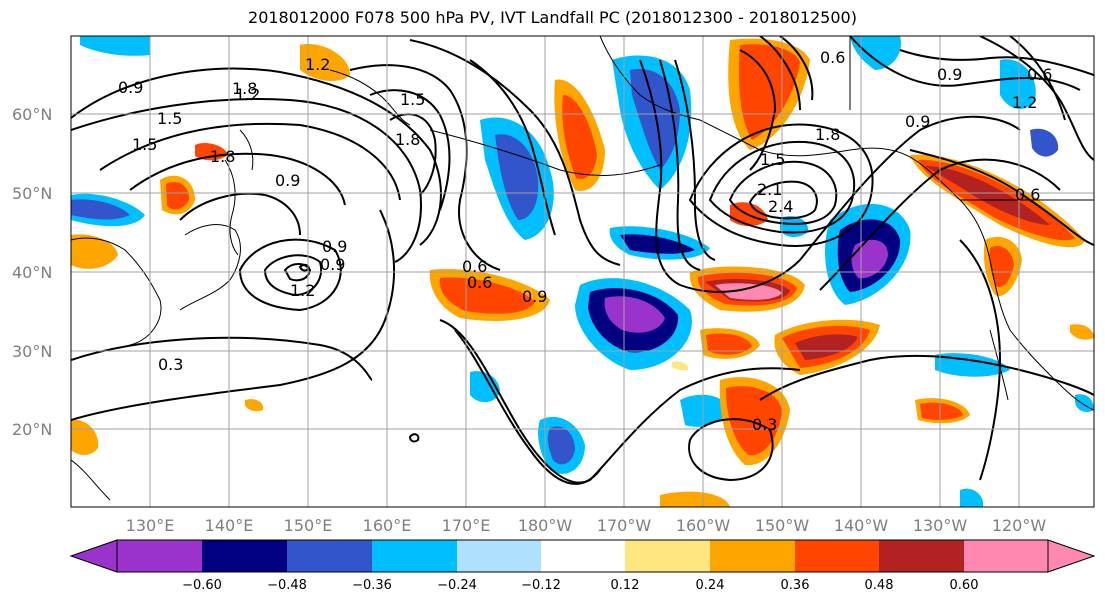  I want to click on contour-label: 2.4, so click(780, 206).